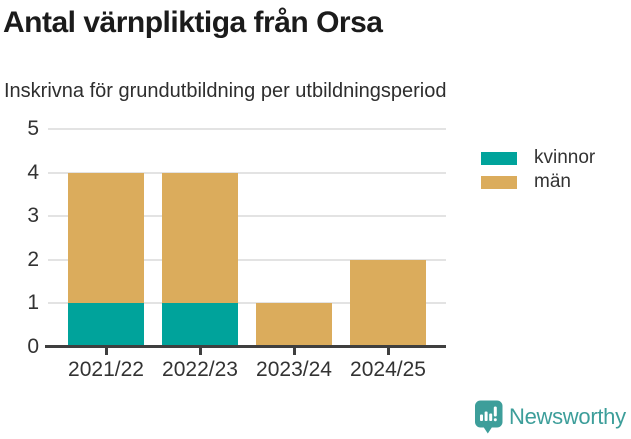  I want to click on bar-segment-män-2023/24, so click(294, 325).